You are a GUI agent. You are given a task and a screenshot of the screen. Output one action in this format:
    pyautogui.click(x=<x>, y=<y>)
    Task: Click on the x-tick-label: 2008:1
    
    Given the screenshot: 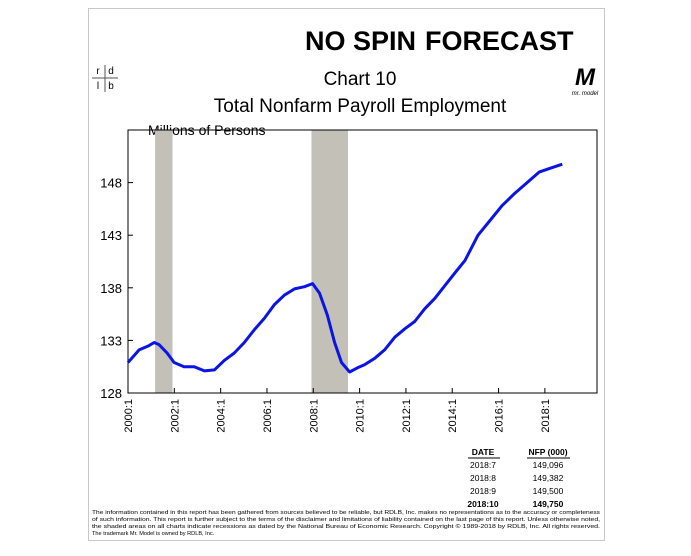 What is the action you would take?
    pyautogui.click(x=314, y=416)
    